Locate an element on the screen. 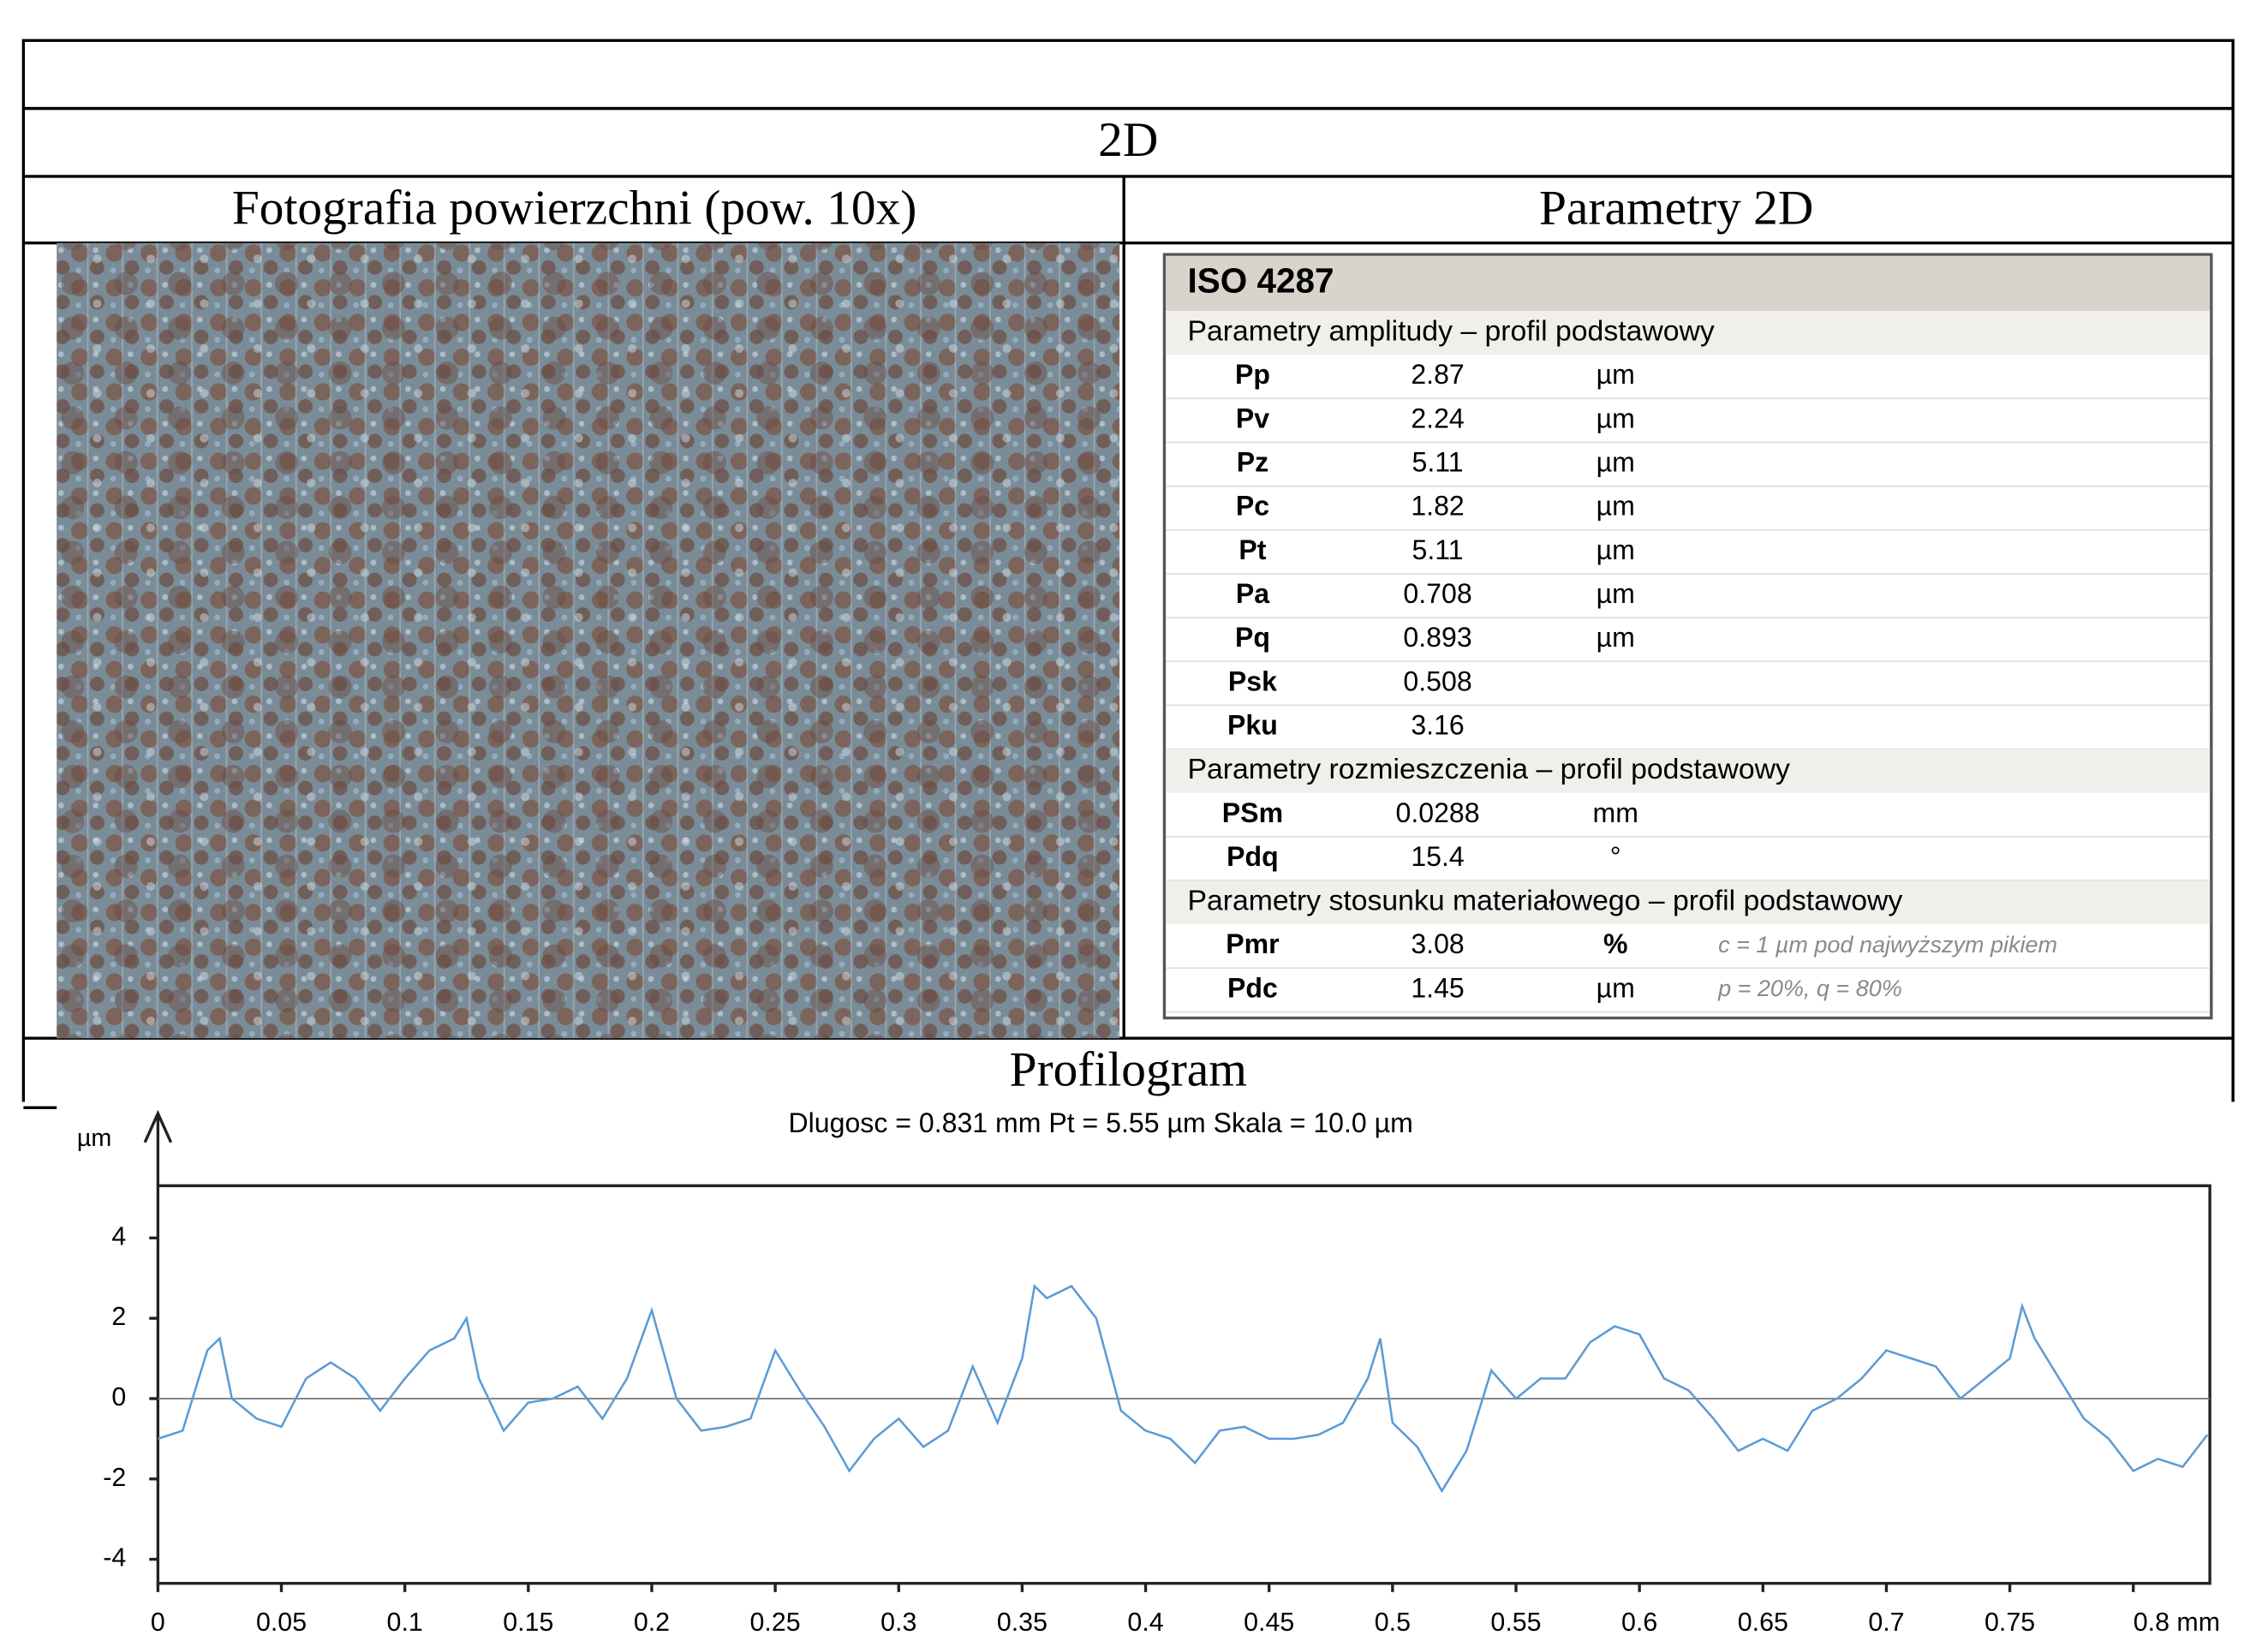 Image resolution: width=2268 pixels, height=1647 pixels. x-tick-label: 0.05 is located at coordinates (282, 1622).